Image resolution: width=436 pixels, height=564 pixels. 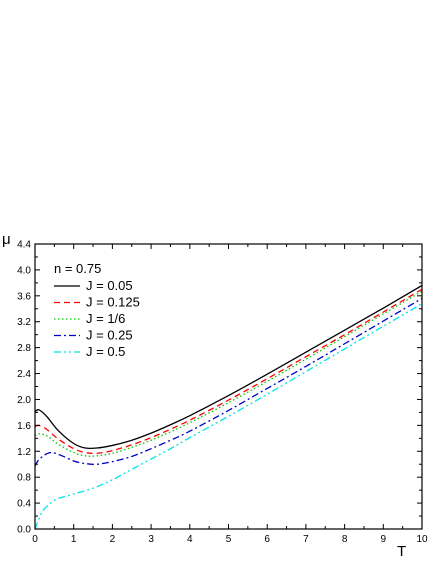 What do you see at coordinates (113, 539) in the screenshot?
I see `x-tick-label: 2` at bounding box center [113, 539].